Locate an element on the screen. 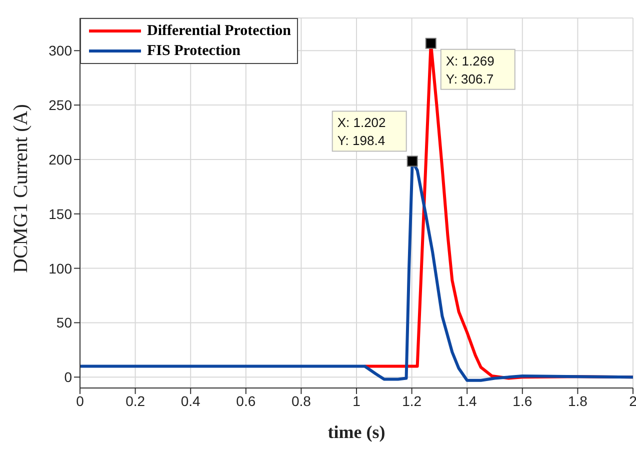 The width and height of the screenshot is (636, 449). x-tick-label: 1 is located at coordinates (356, 400).